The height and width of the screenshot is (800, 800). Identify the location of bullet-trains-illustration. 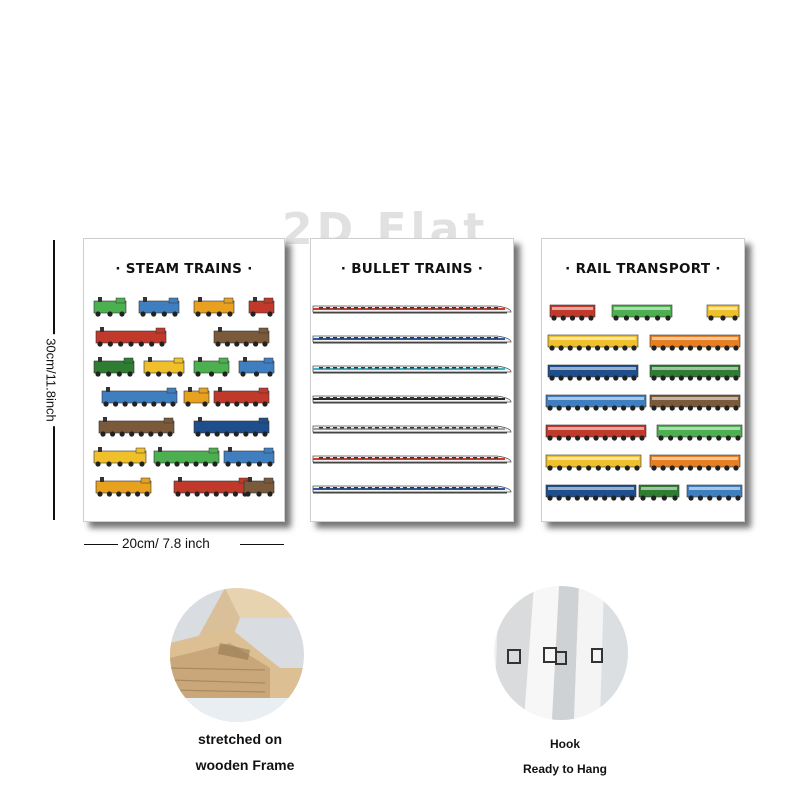
(412, 399).